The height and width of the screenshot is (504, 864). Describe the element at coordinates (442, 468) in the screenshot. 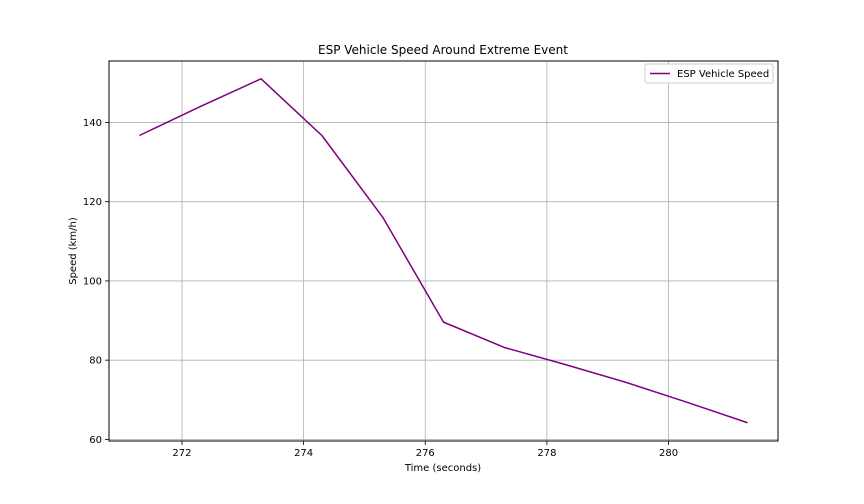

I see `x-axis-label: Time (seconds)` at that location.